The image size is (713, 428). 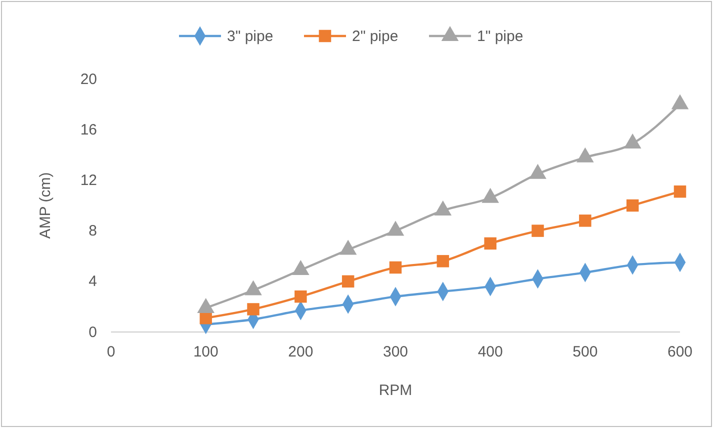 I want to click on y-tick-label: 8, so click(x=92, y=231).